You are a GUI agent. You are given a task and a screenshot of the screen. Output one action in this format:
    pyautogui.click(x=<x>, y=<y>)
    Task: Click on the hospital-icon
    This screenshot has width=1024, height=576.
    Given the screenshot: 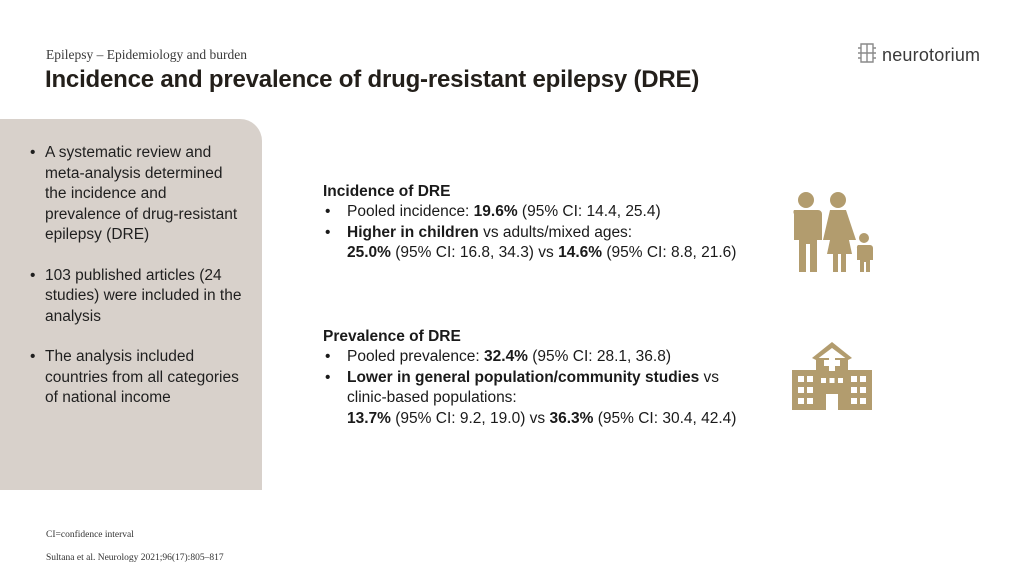 What is the action you would take?
    pyautogui.click(x=832, y=378)
    